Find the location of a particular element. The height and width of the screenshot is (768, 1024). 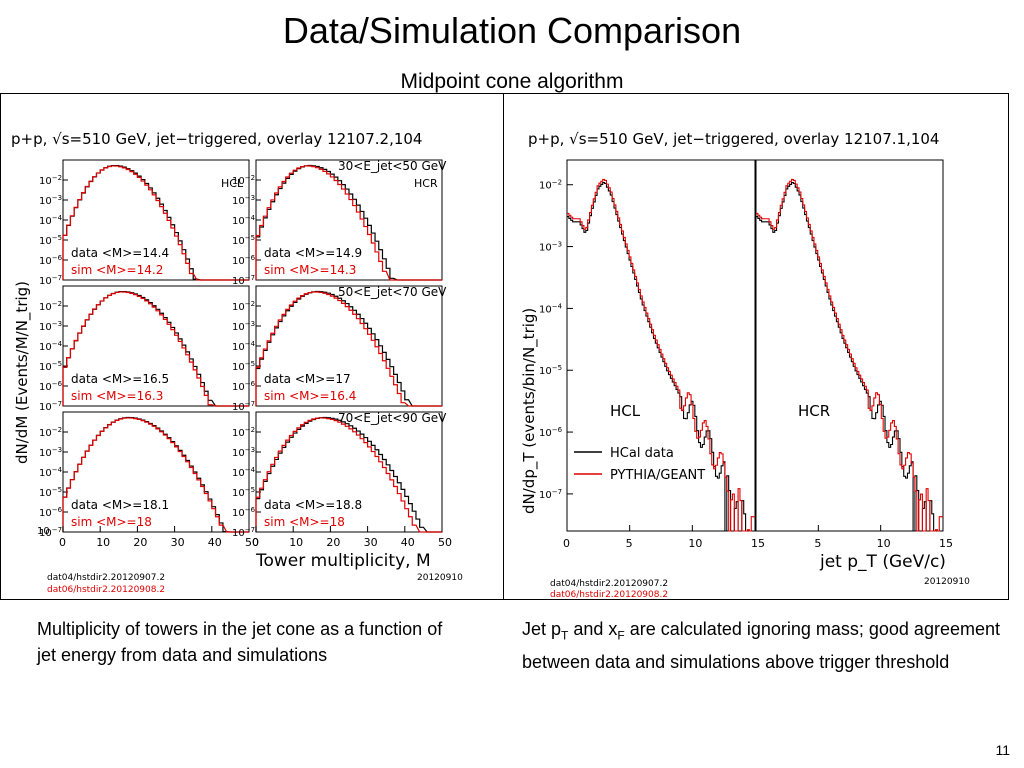

histogram-data is located at coordinates (348, 348).